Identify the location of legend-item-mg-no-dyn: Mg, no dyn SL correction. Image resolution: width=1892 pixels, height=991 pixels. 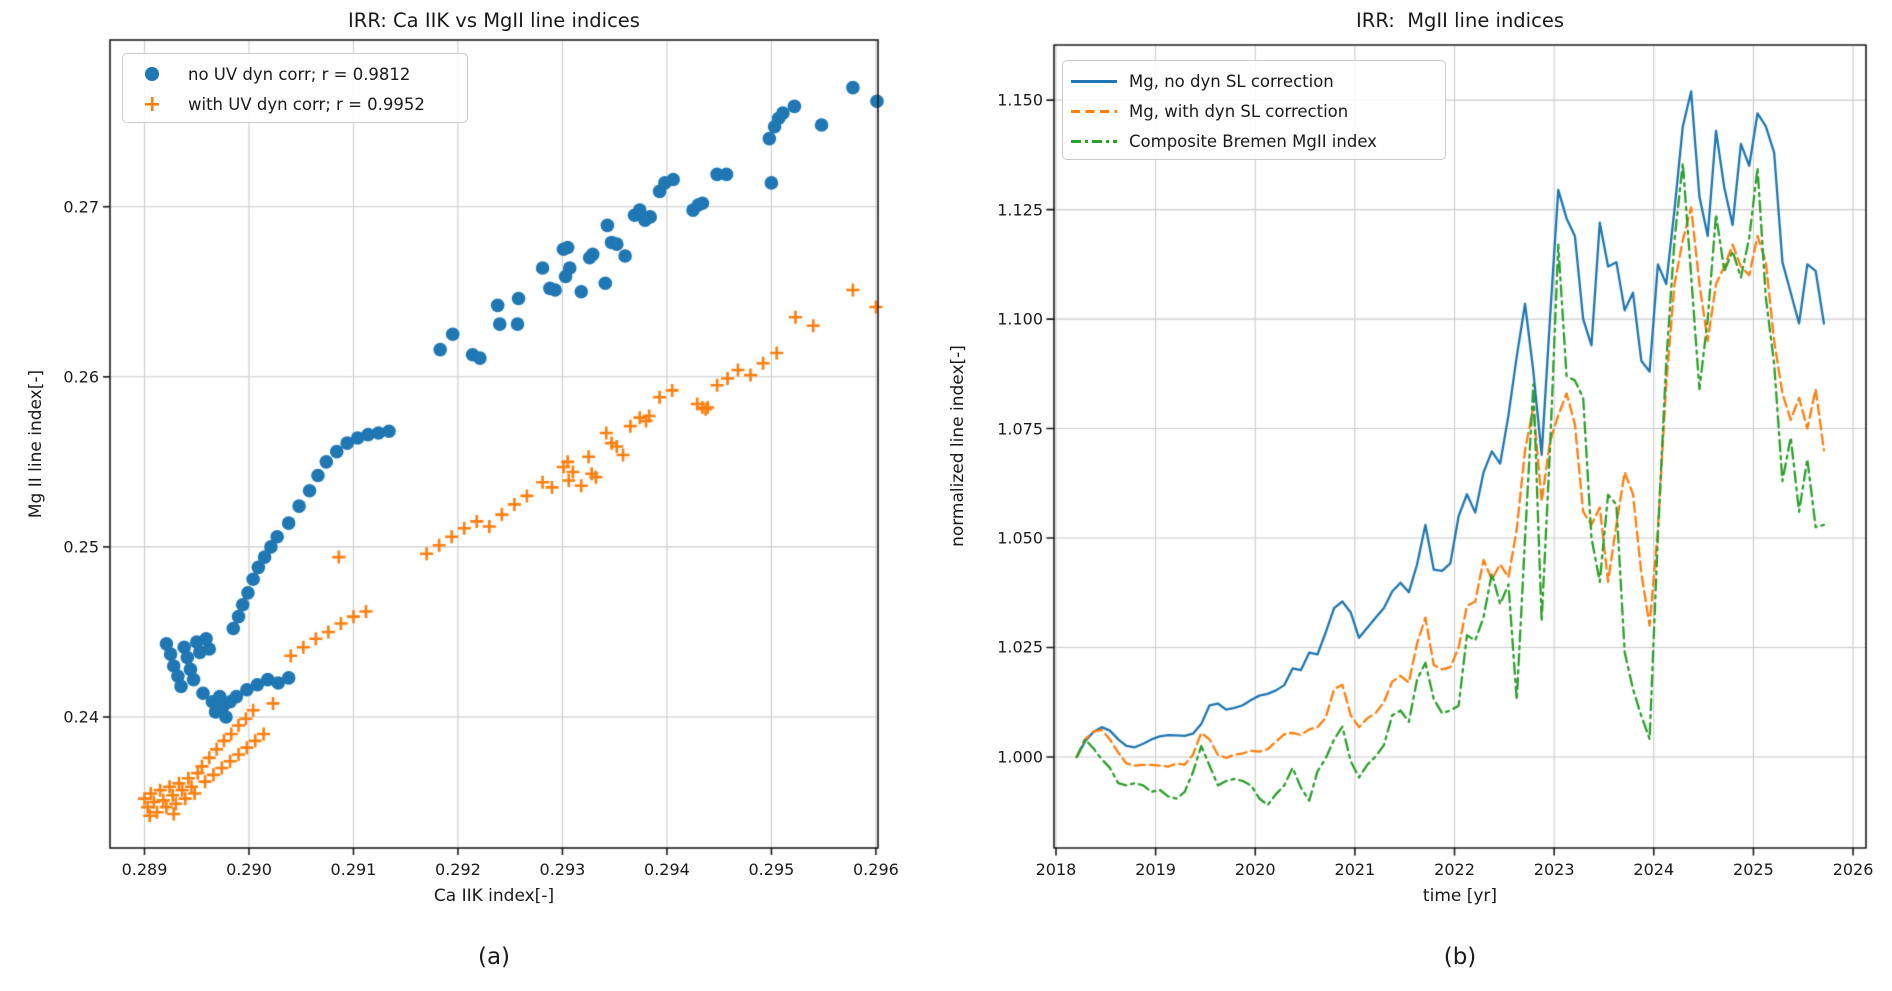
(1258, 81).